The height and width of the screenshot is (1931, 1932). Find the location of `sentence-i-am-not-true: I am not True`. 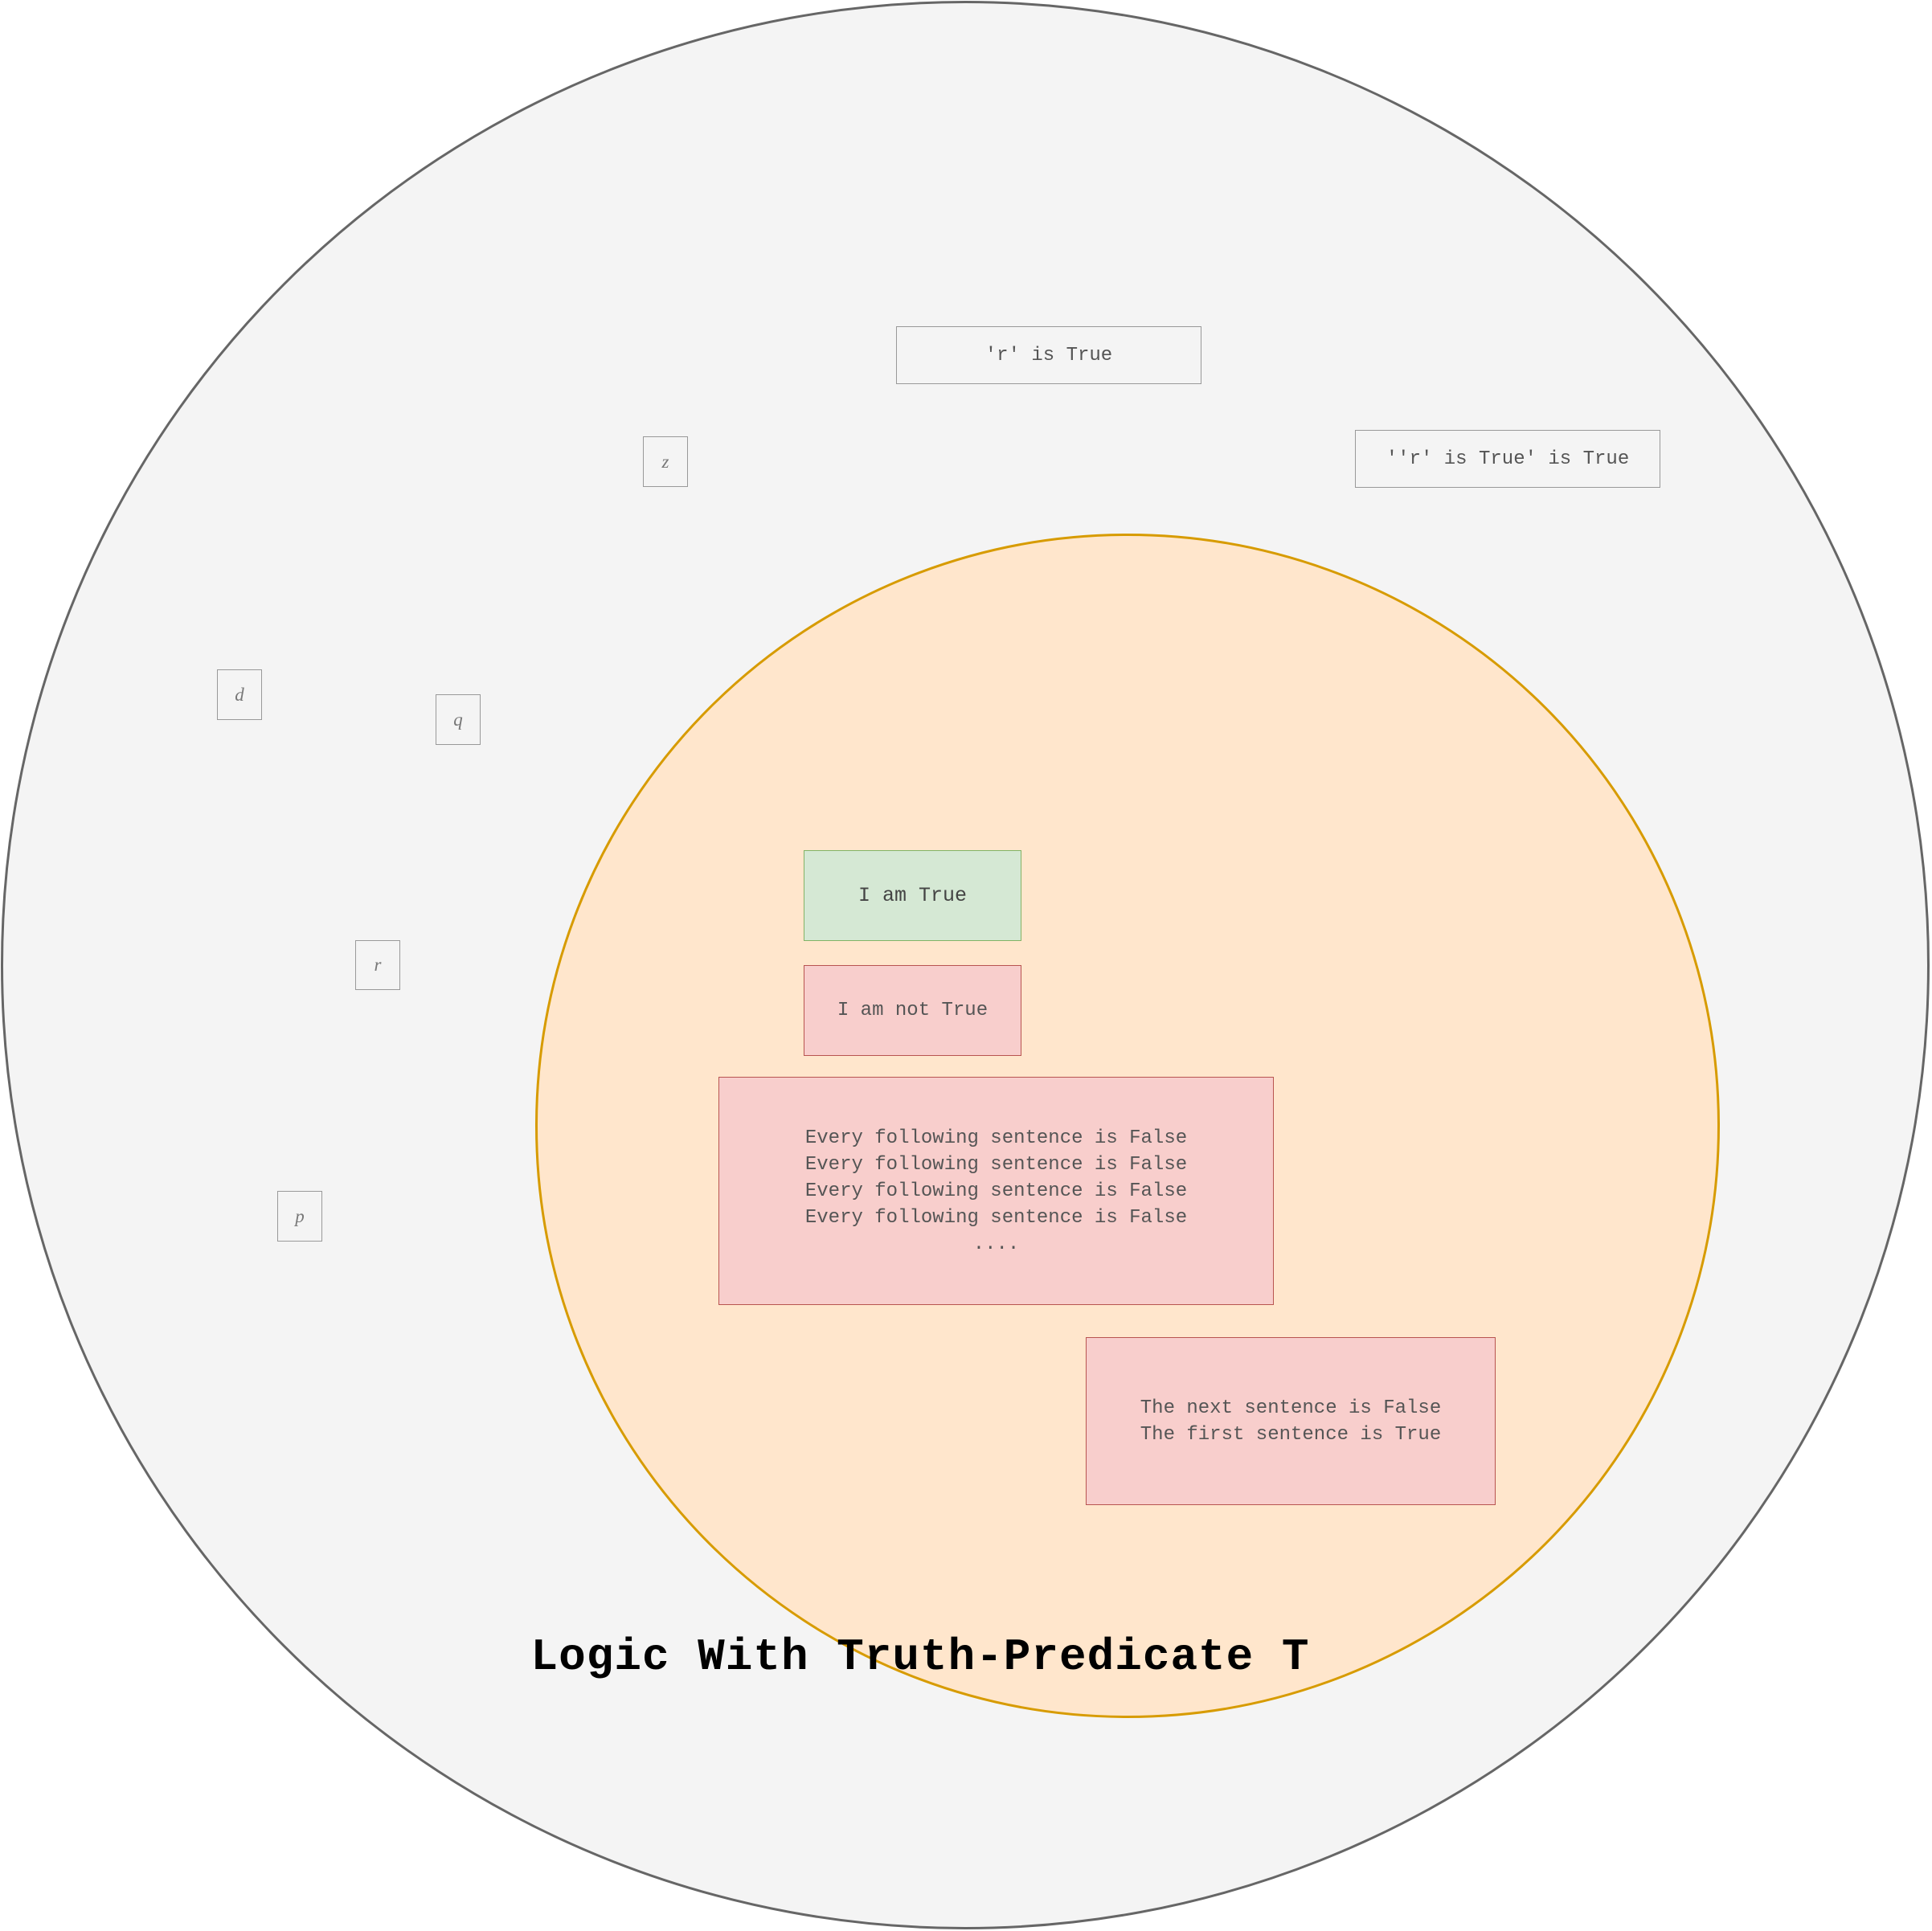

sentence-i-am-not-true: I am not True is located at coordinates (912, 1010).